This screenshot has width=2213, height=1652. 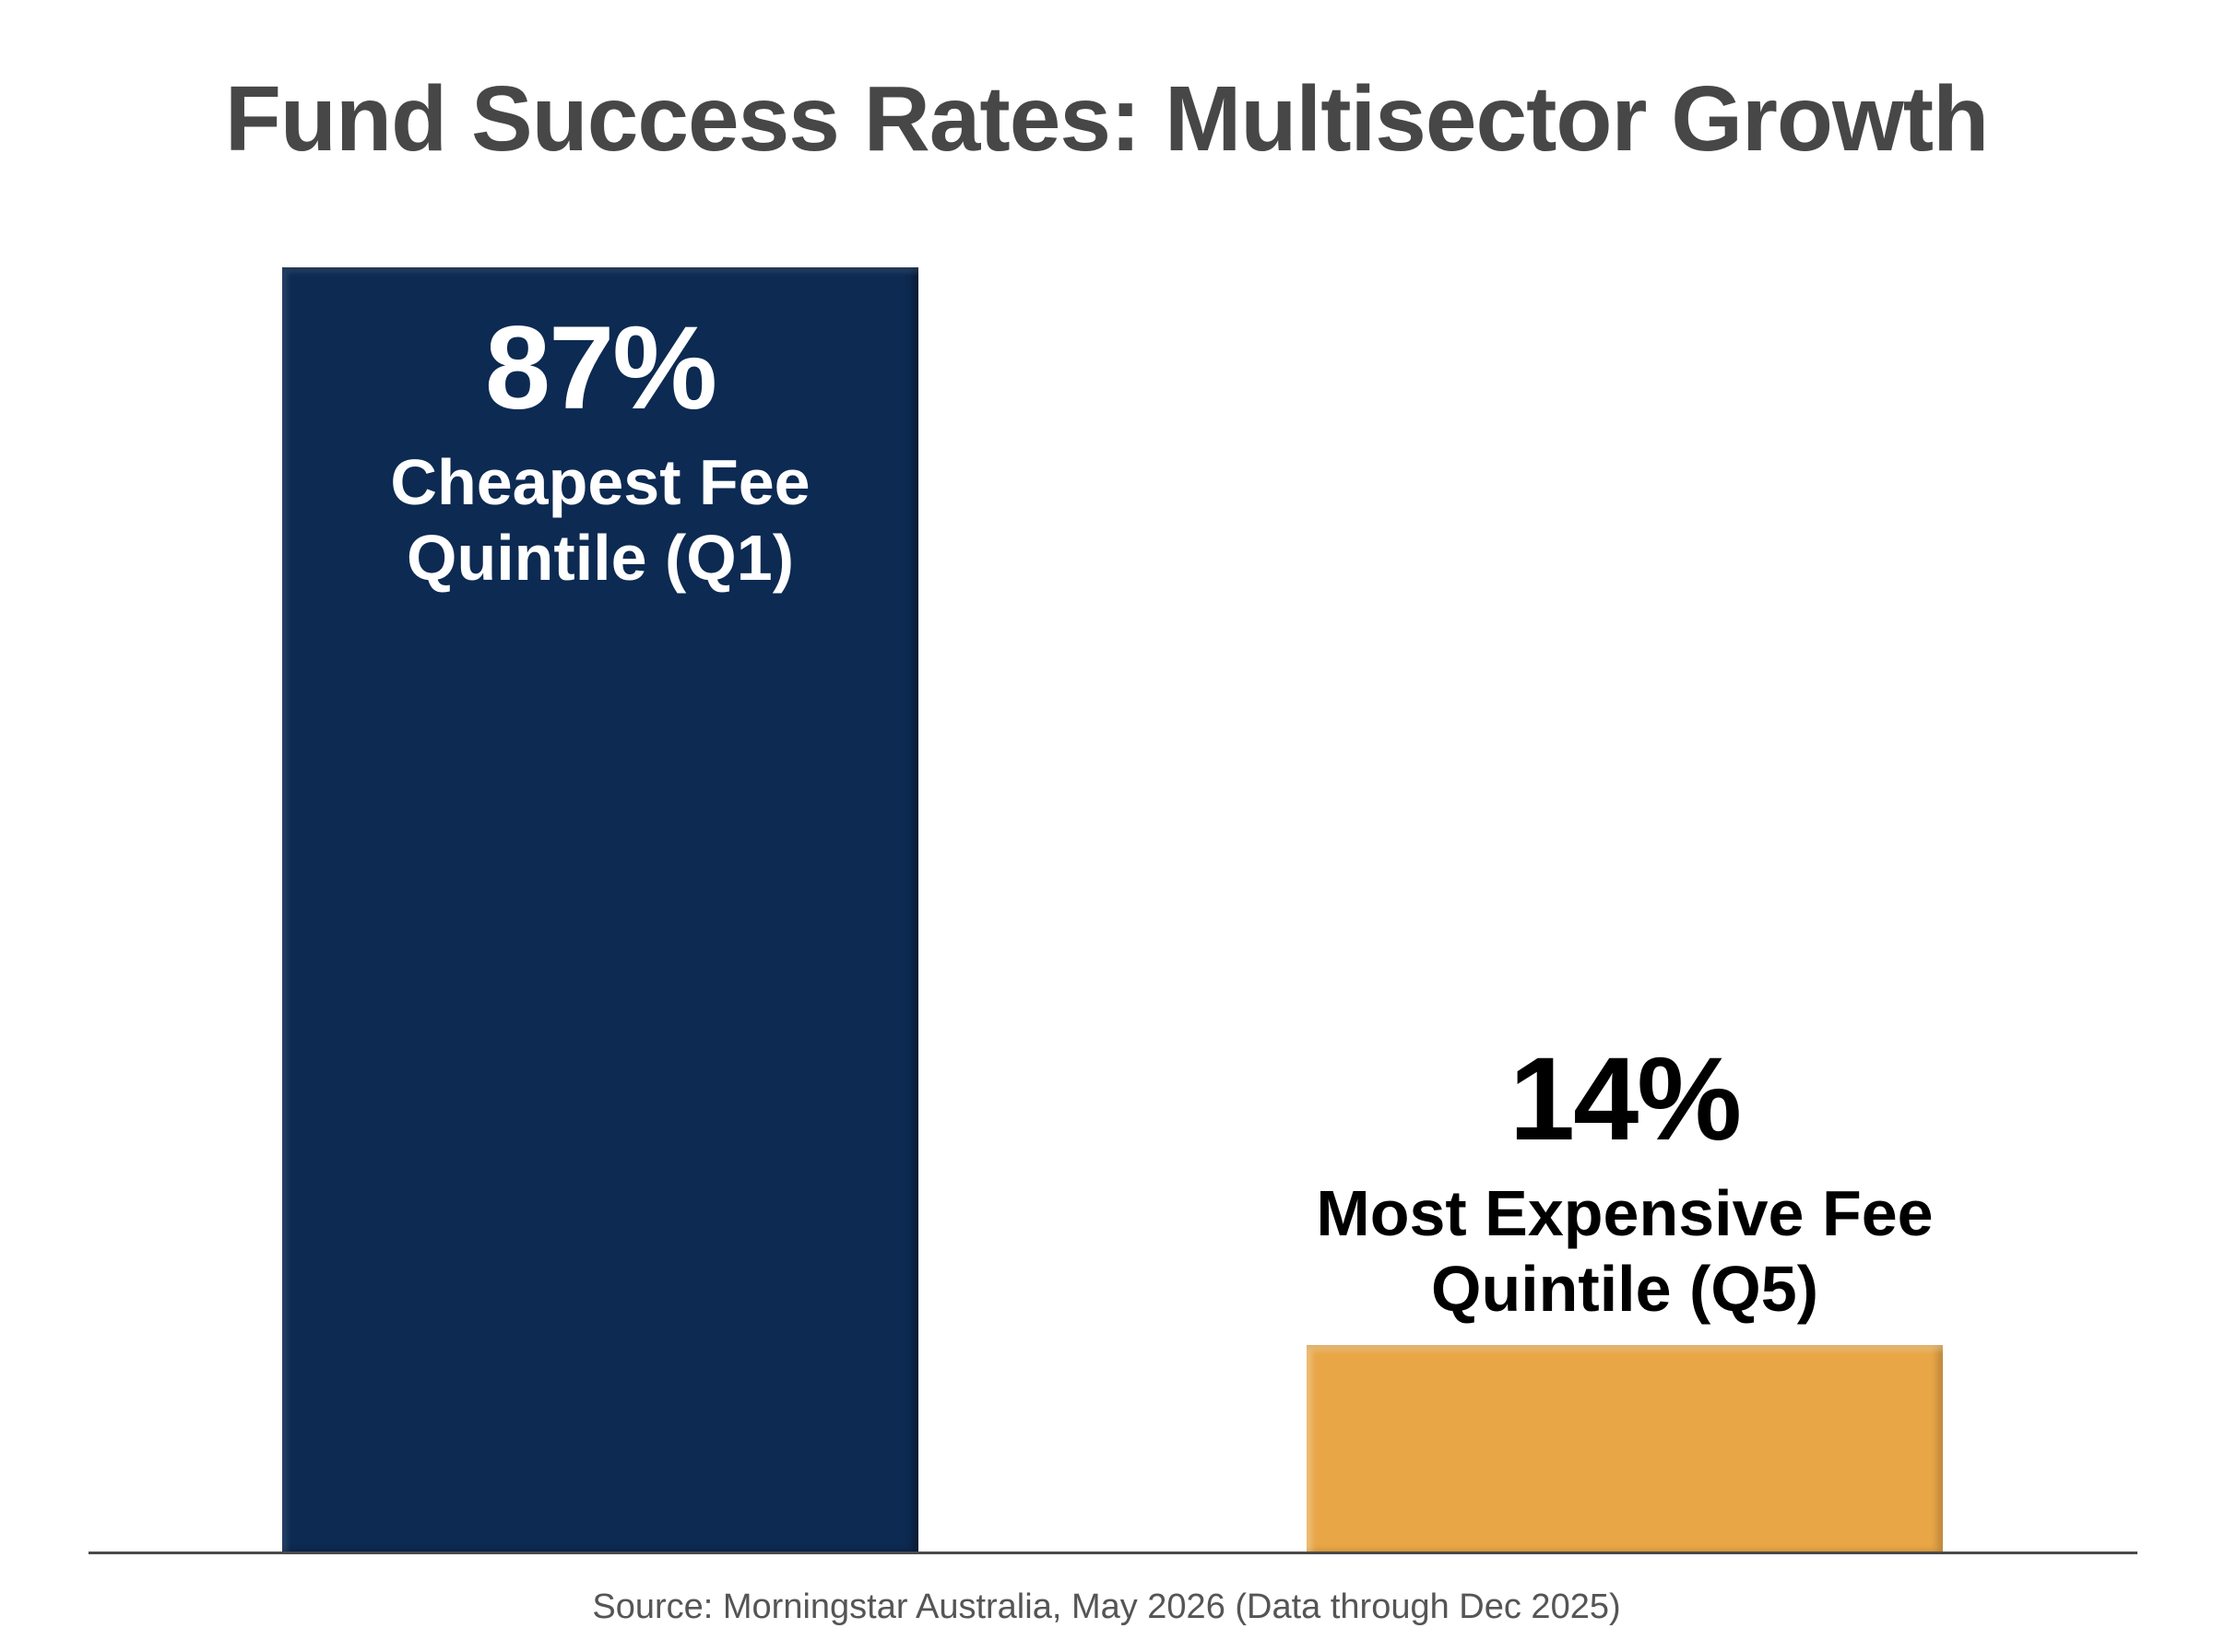 What do you see at coordinates (600, 368) in the screenshot?
I see `data-label-q1: 87%` at bounding box center [600, 368].